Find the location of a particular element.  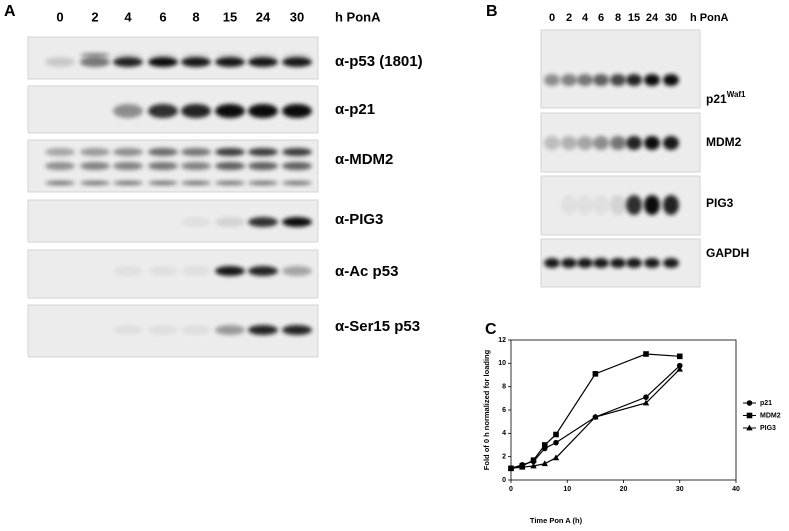

x-tick-label: 10 is located at coordinates (567, 489).